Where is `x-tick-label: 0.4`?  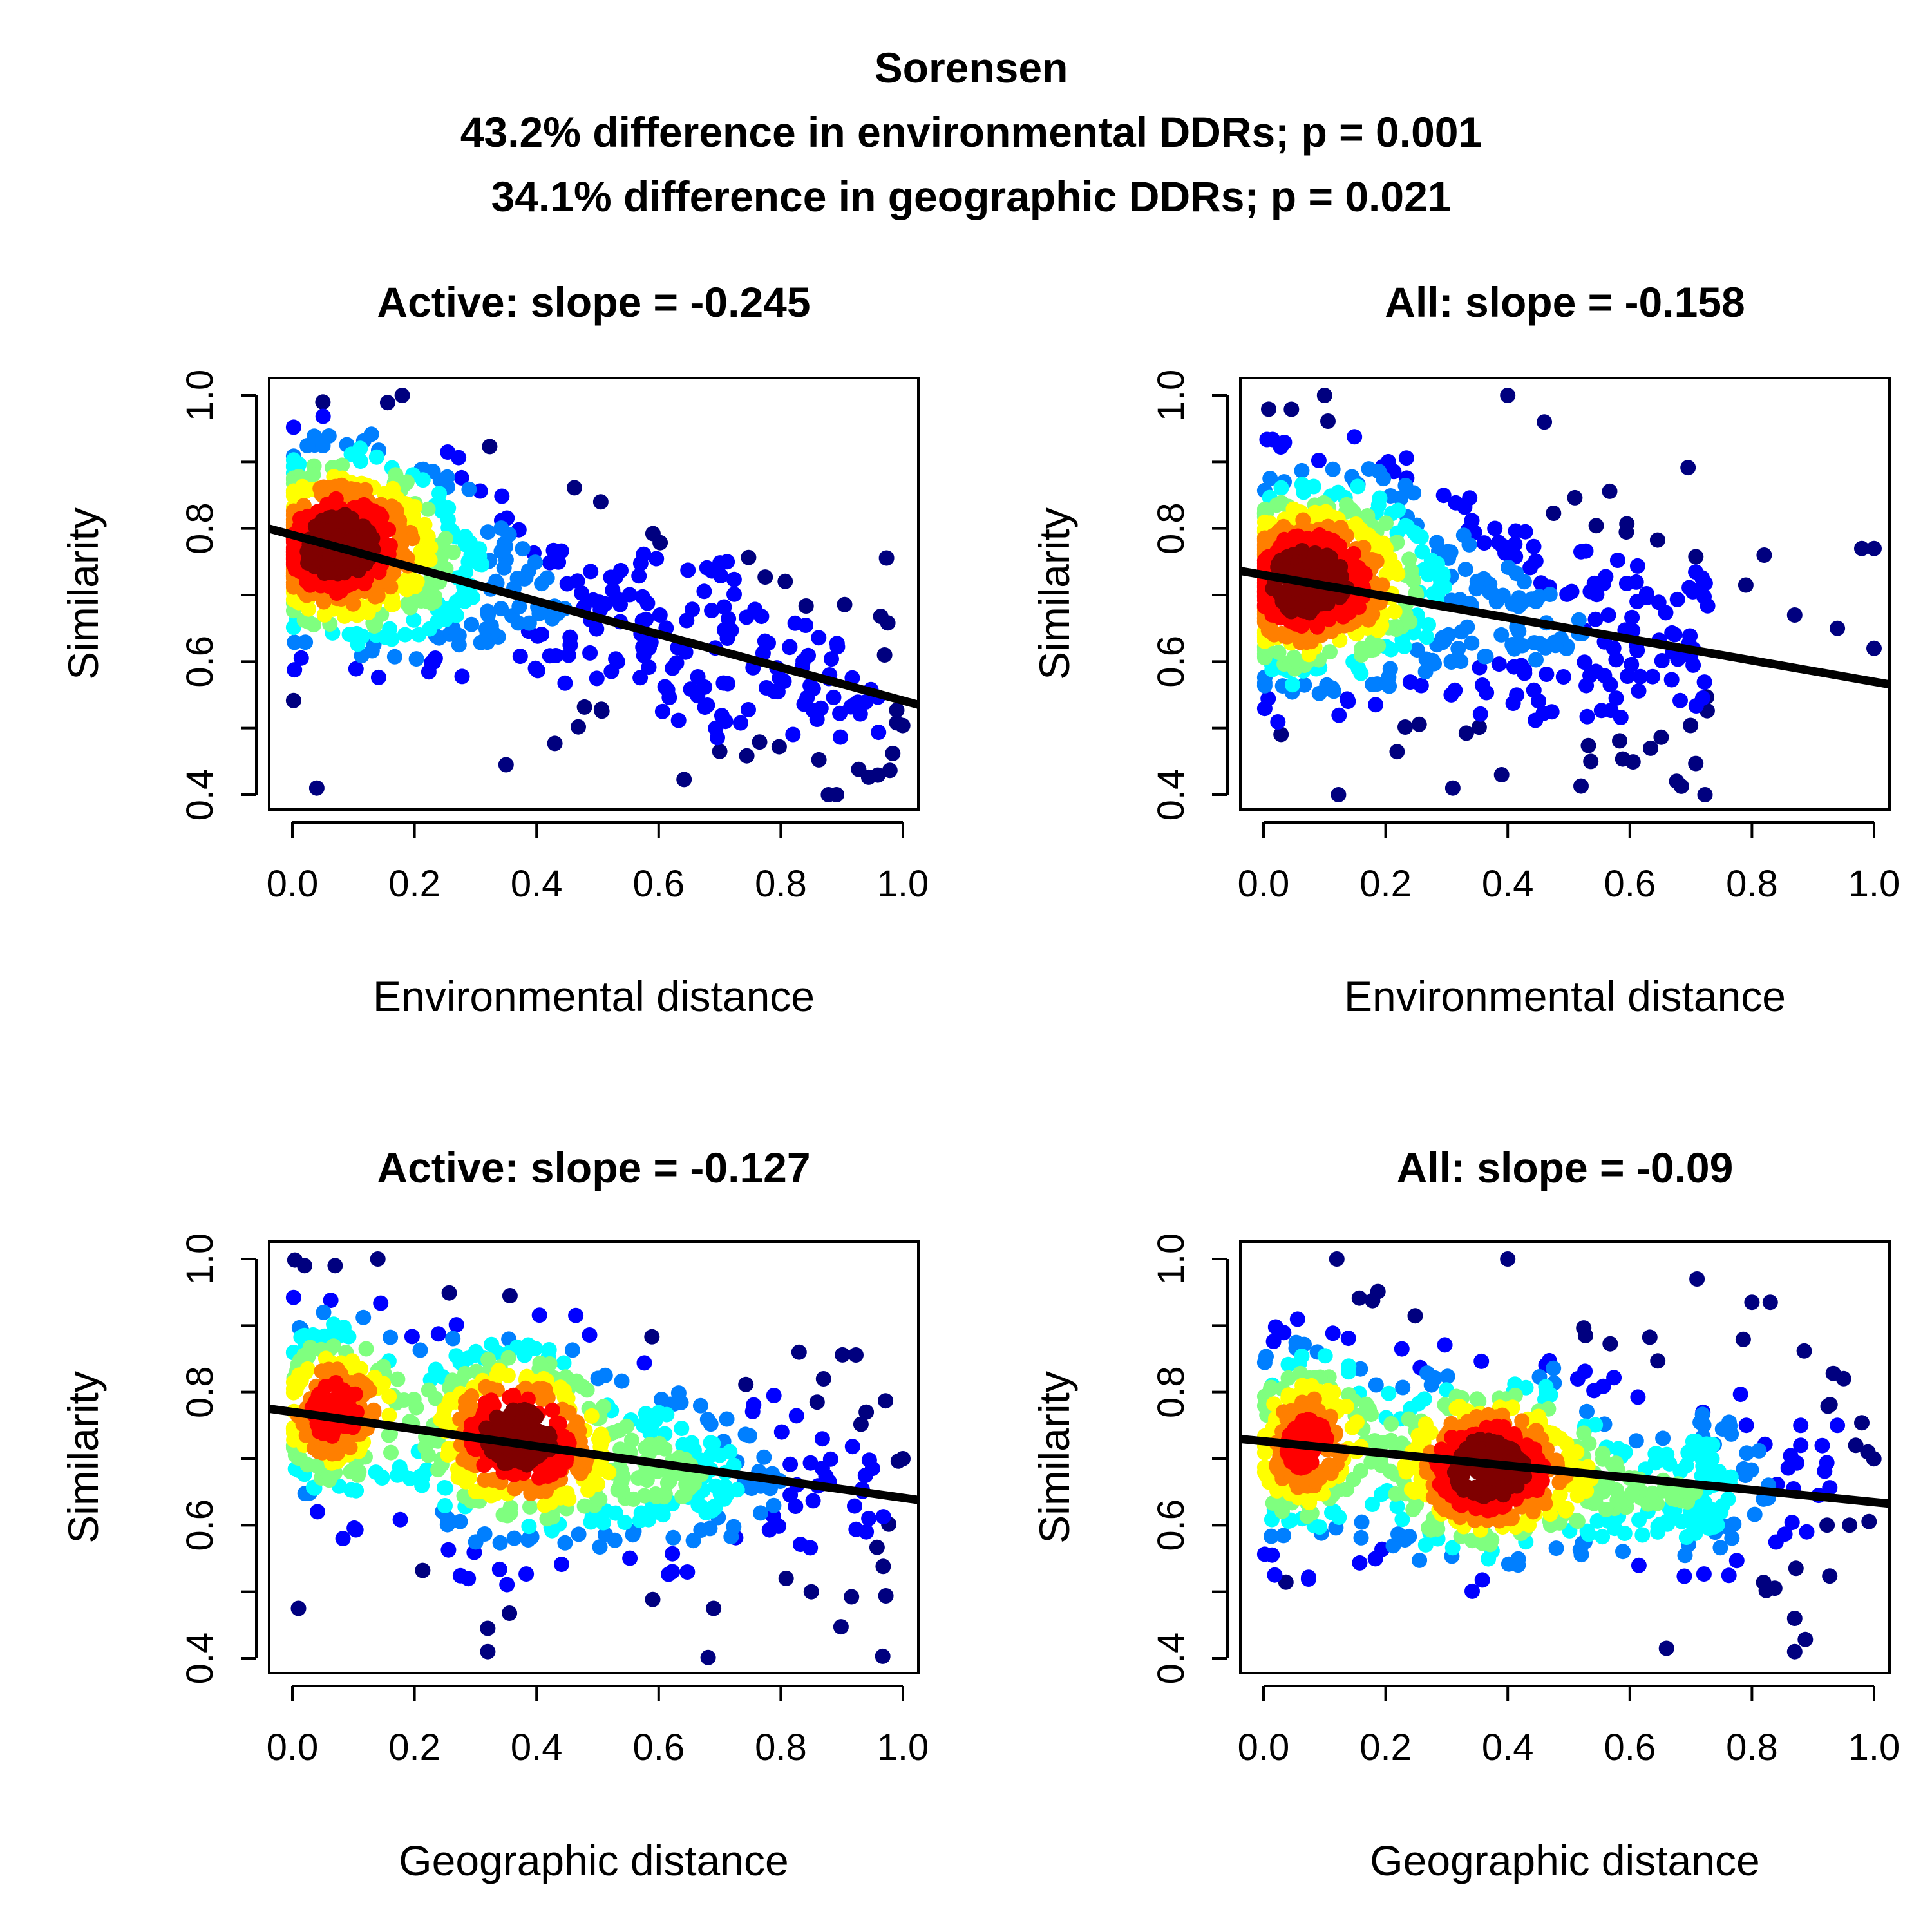 x-tick-label: 0.4 is located at coordinates (537, 884).